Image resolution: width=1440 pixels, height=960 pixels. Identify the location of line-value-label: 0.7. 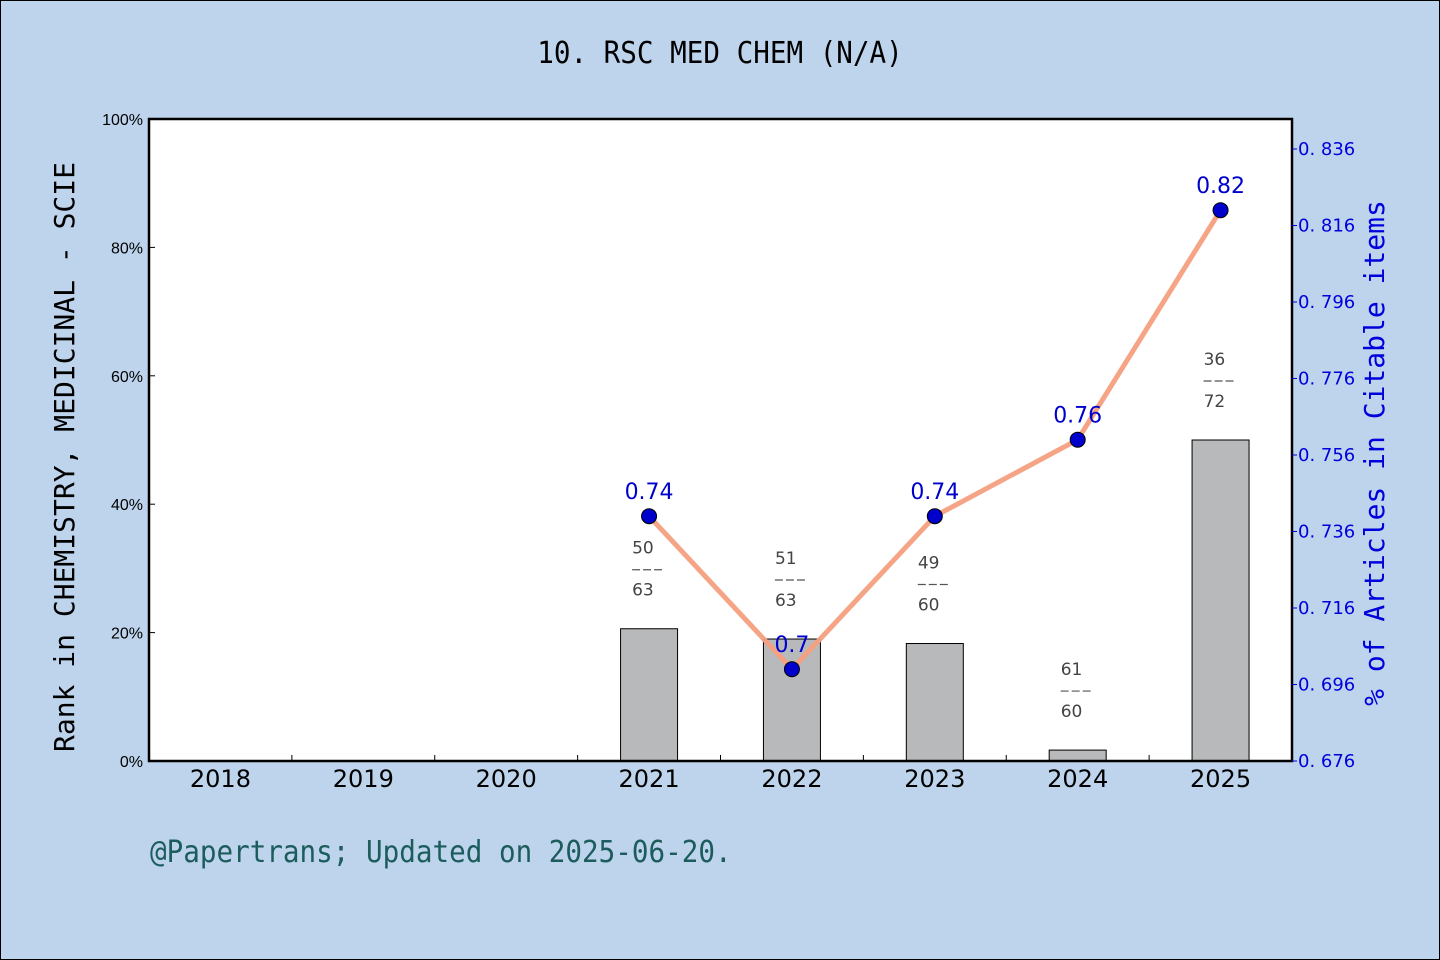
(791, 645).